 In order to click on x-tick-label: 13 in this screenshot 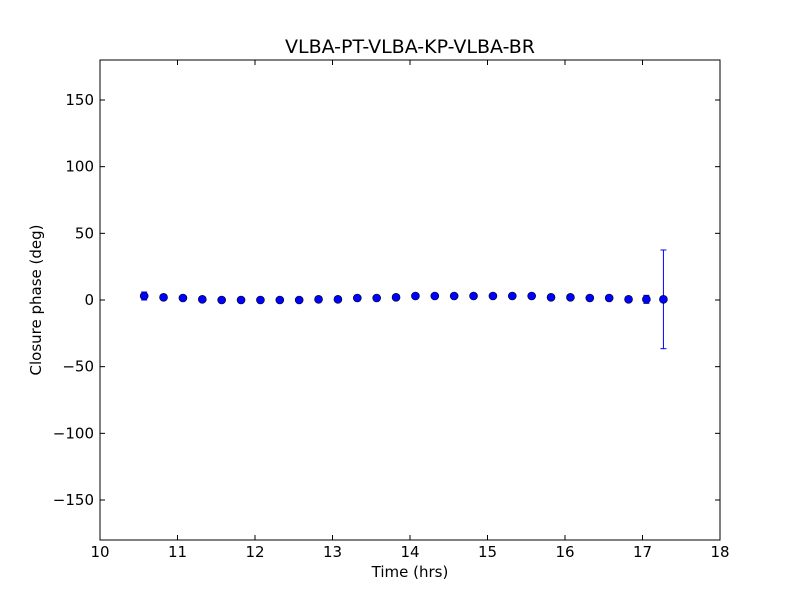, I will do `click(332, 552)`.